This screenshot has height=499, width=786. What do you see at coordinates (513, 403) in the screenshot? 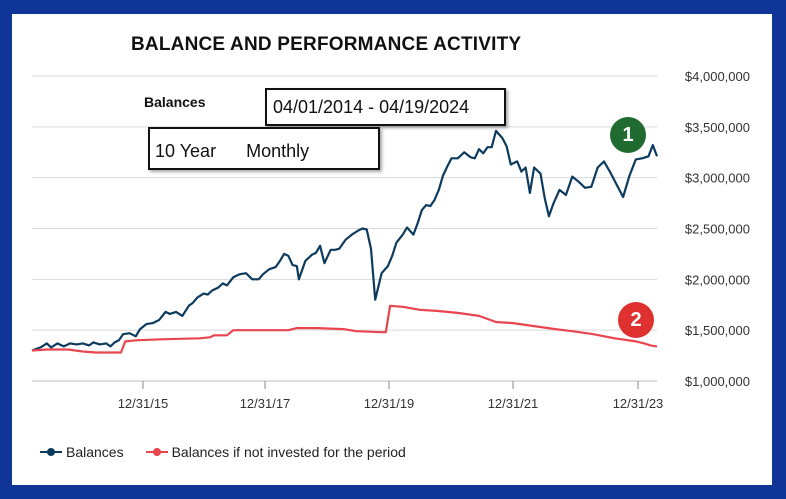
I see `x-tick-label: 12/31/21` at bounding box center [513, 403].